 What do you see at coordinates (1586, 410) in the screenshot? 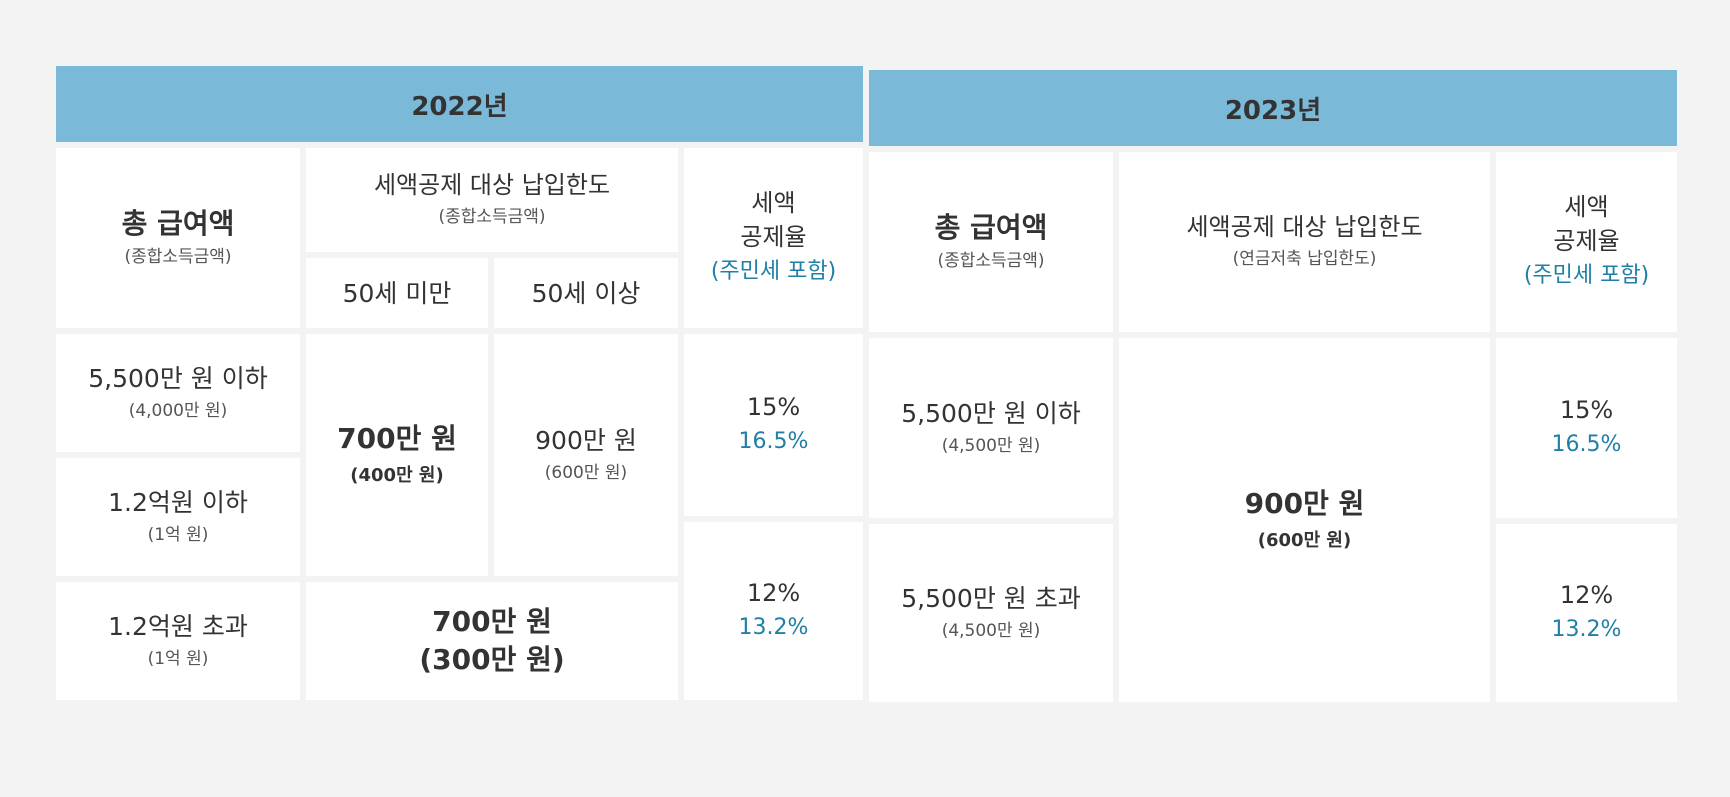
I see `rate1-2023-base: 15%` at bounding box center [1586, 410].